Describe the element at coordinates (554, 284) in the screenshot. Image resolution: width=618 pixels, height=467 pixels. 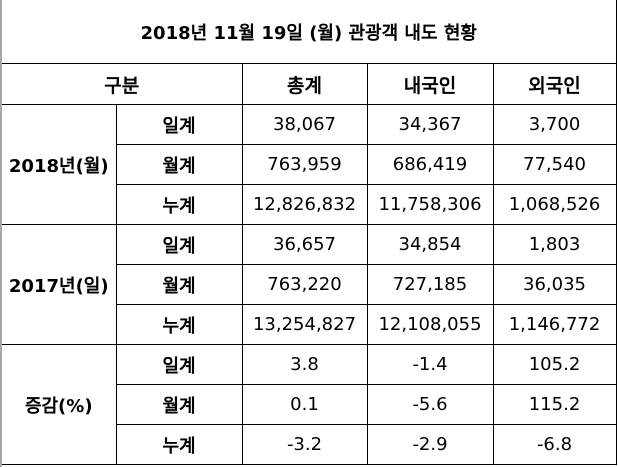
I see `cell-foreign: 36,035` at that location.